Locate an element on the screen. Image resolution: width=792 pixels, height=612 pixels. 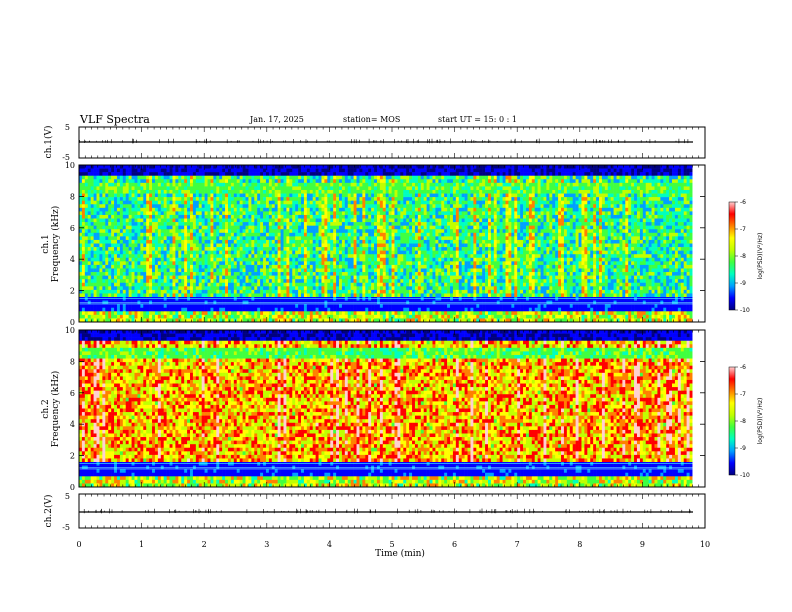
ch1-waveform-ytick-minus5: -5 is located at coordinates (66, 157).